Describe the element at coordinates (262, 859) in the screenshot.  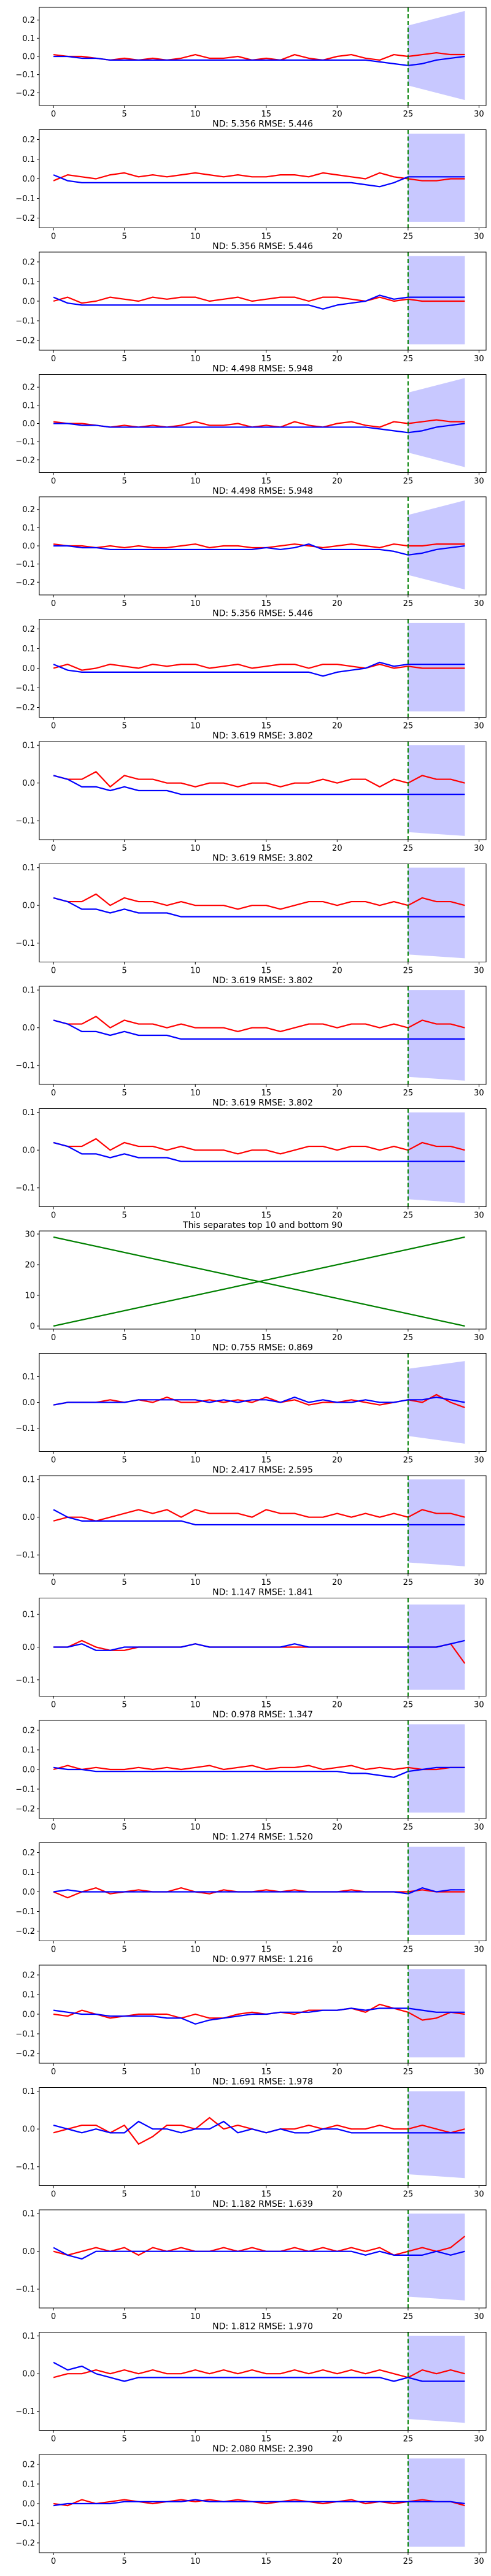
I see `subplot-title: ND: 3.619 RMSE: 3.802` at that location.